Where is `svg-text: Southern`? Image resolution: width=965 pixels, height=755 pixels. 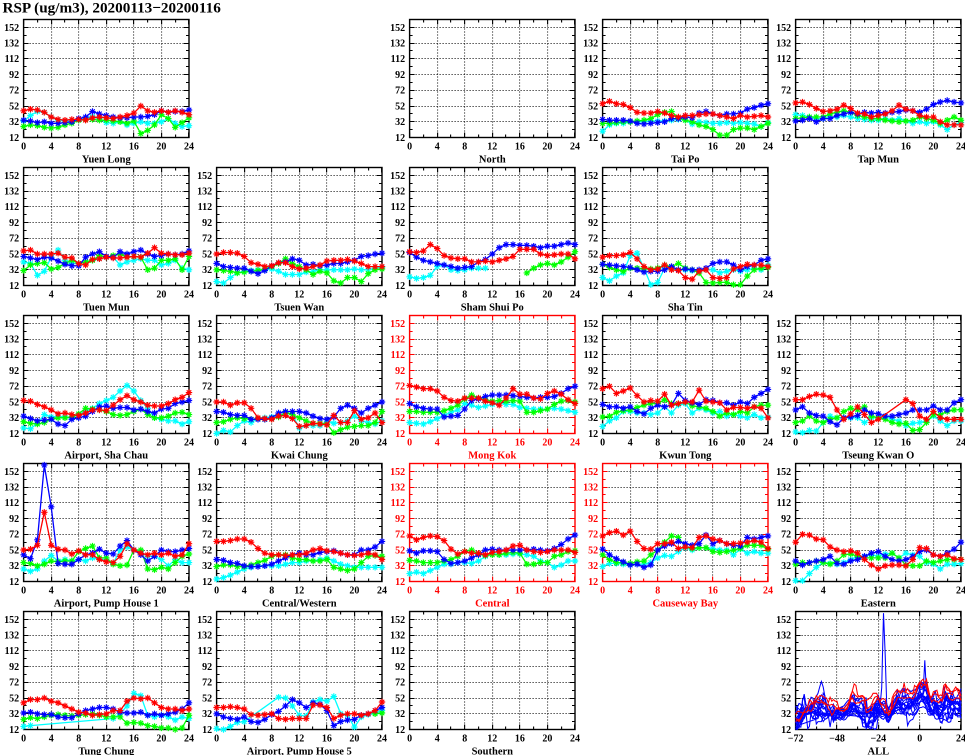
svg-text: Southern is located at coordinates (493, 750).